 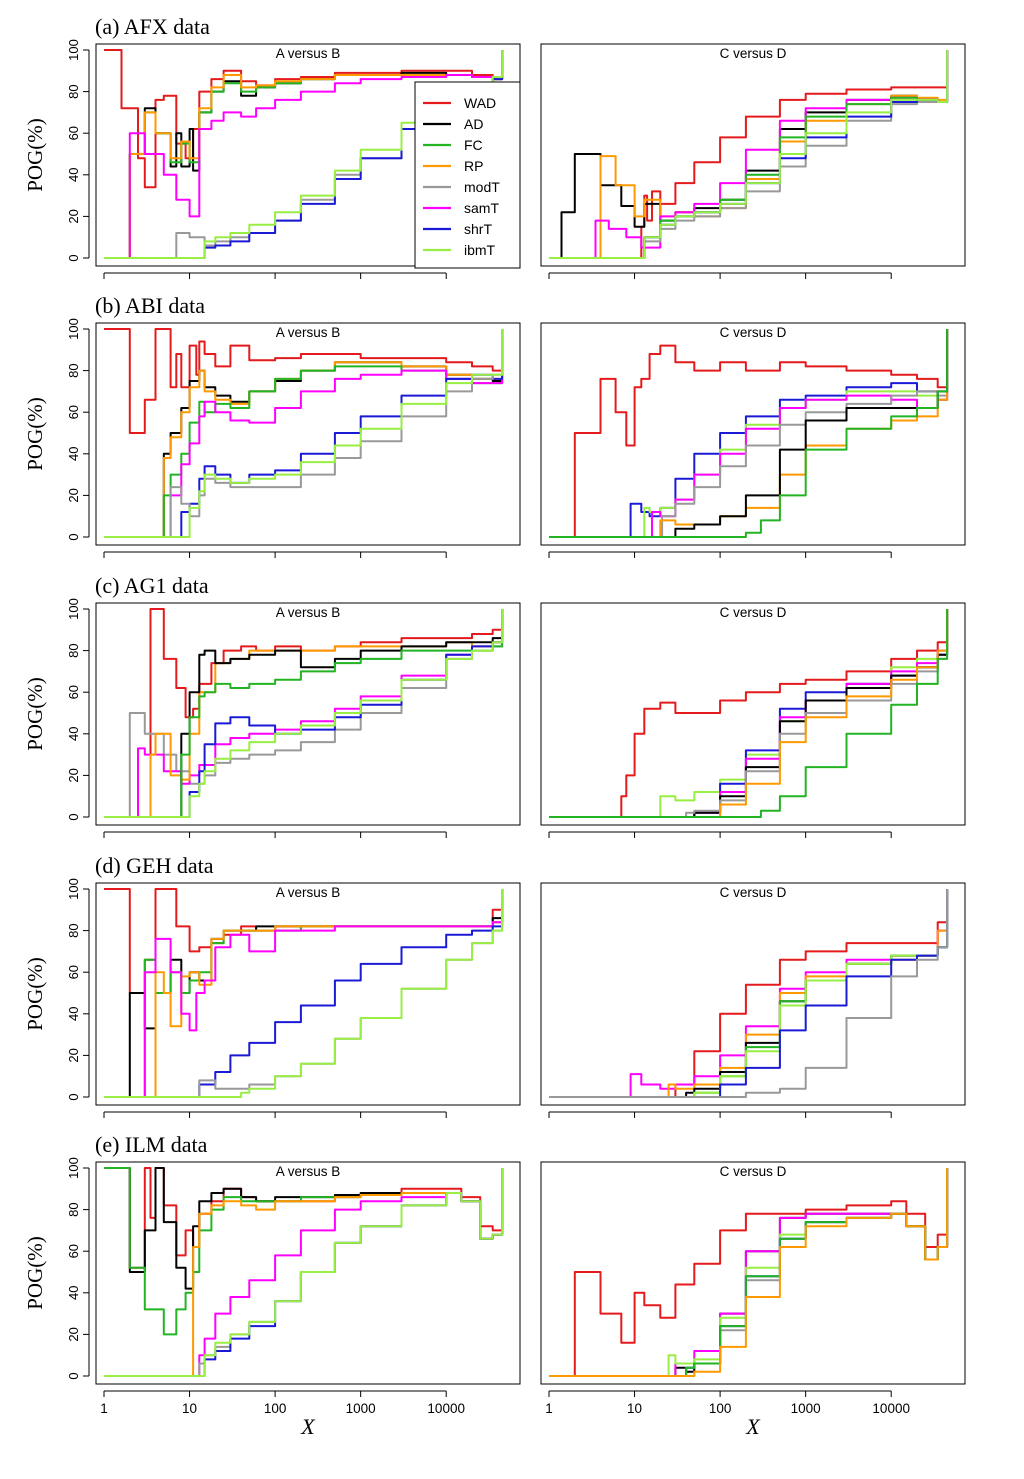 I want to click on legend-label: modT, so click(x=482, y=187).